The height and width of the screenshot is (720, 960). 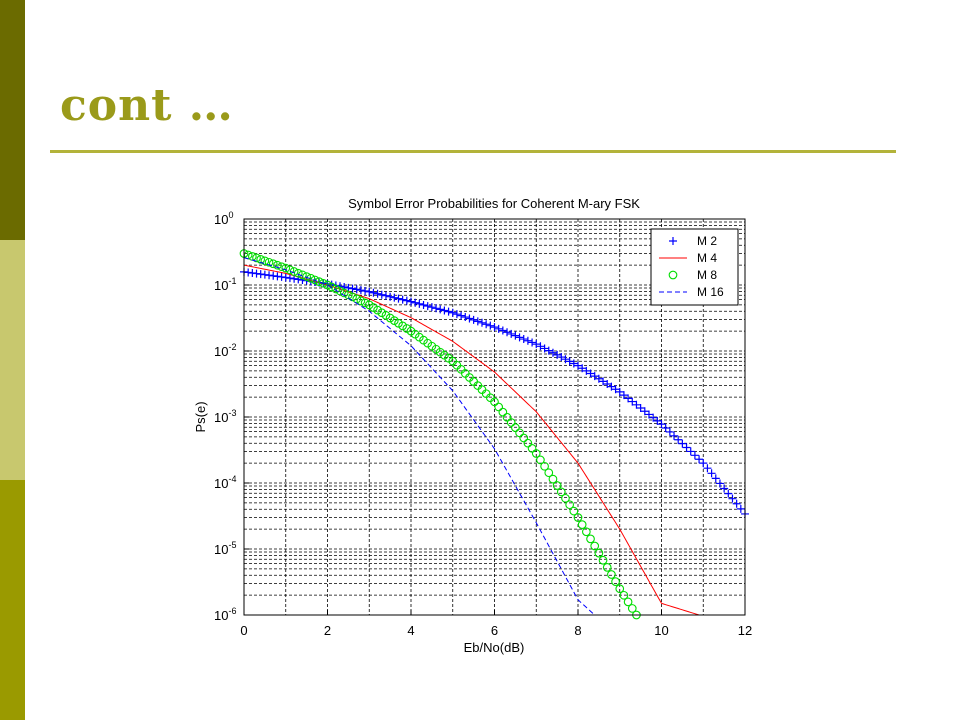 I want to click on x-tick-label: 8, so click(x=577, y=630).